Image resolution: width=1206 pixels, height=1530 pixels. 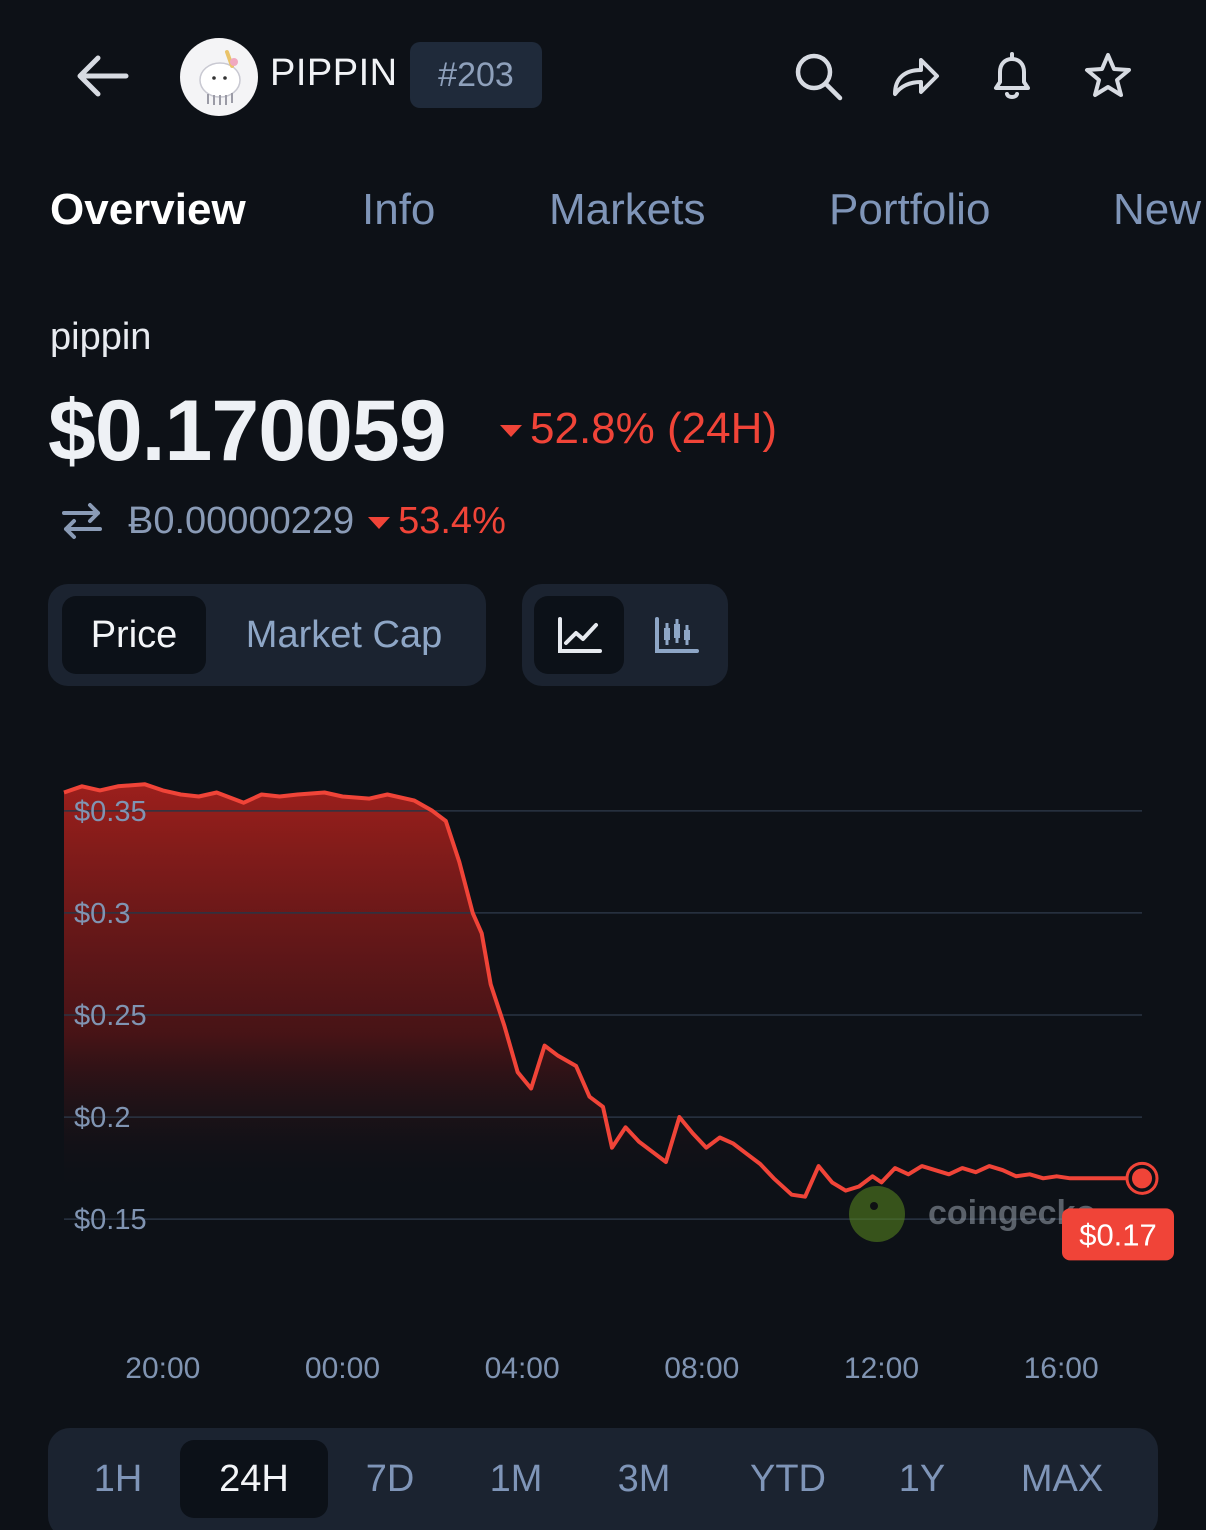 What do you see at coordinates (102, 914) in the screenshot?
I see `y-tick-label: $0.3` at bounding box center [102, 914].